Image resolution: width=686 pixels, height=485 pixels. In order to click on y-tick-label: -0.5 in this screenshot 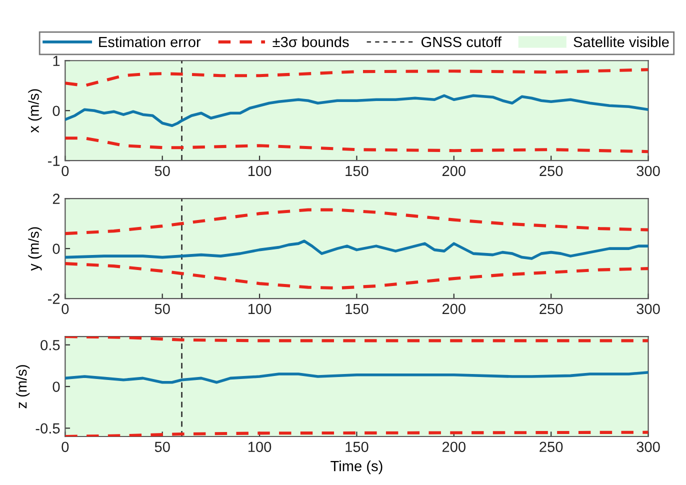, I will do `click(48, 428)`.